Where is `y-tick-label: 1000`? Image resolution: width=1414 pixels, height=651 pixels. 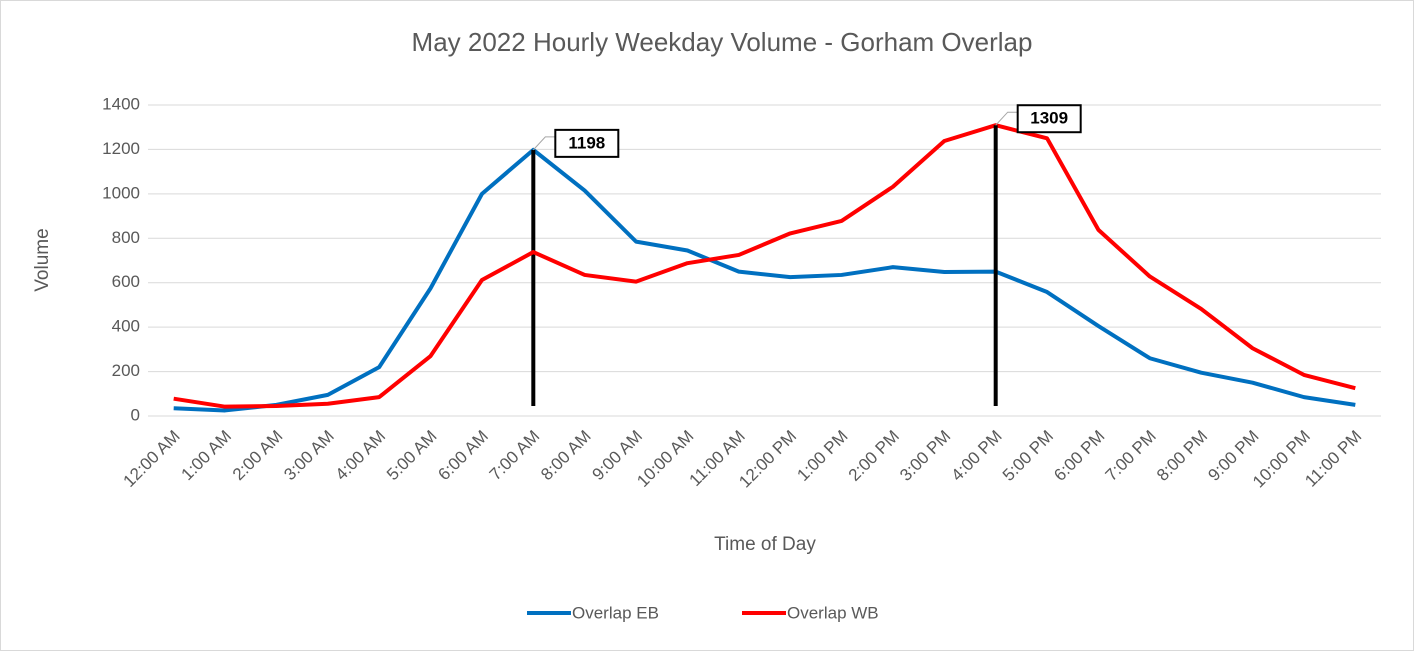 y-tick-label: 1000 is located at coordinates (121, 192).